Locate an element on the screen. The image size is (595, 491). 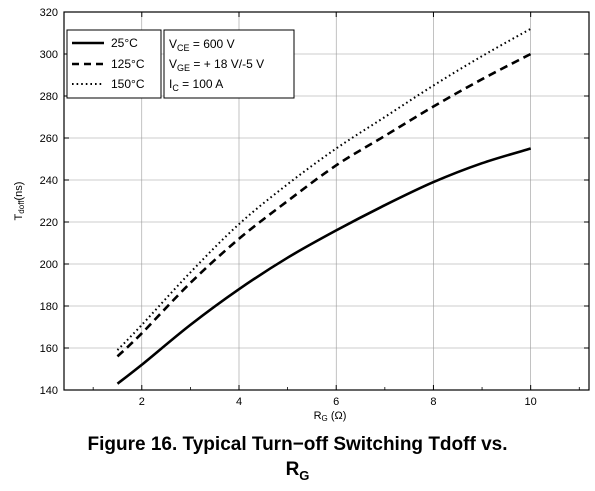
condition-vce: VCE = 600 V is located at coordinates (202, 45).